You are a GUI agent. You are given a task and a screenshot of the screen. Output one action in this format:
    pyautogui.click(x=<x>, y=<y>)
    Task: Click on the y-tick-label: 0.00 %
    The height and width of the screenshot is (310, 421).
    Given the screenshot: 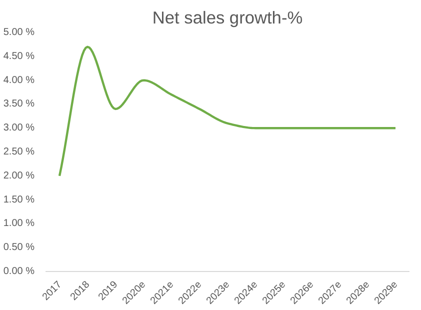 What is the action you would take?
    pyautogui.click(x=19, y=271)
    